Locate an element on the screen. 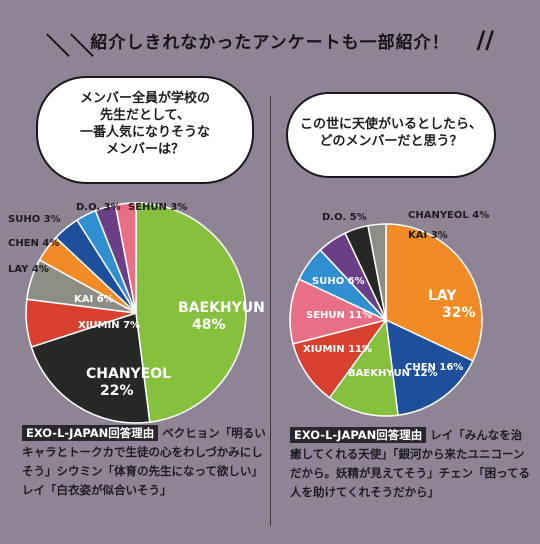 The height and width of the screenshot is (544, 540). header: ＼＼ 紹介しきれなかったアンケートも一部紹介！ // is located at coordinates (270, 41).